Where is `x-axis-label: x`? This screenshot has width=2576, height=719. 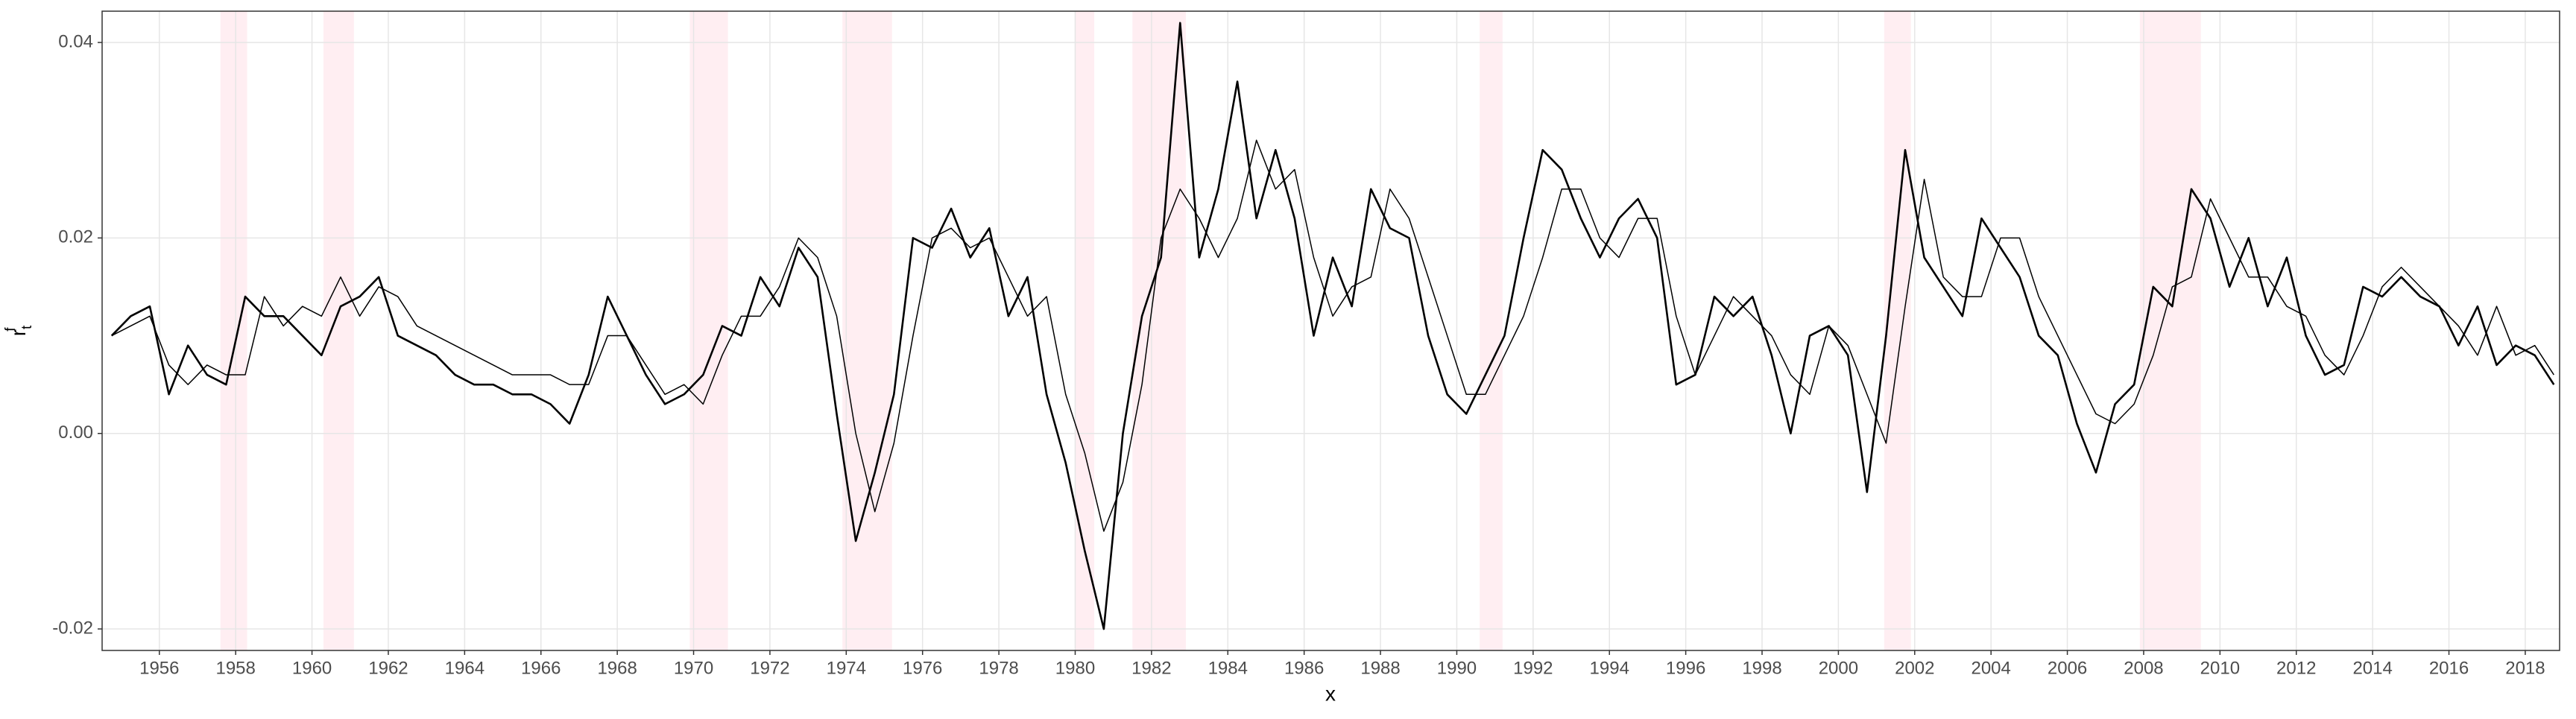
x-axis-label: x is located at coordinates (1330, 693).